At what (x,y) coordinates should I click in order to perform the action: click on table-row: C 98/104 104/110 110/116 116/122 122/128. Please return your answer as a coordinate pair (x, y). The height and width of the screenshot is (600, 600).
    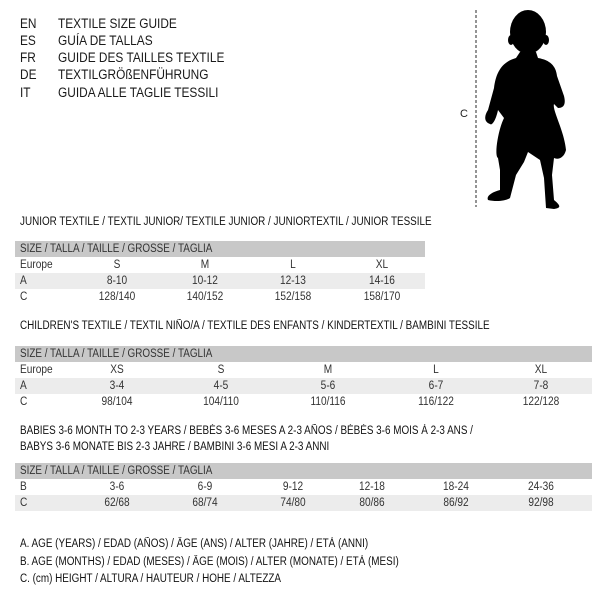
    Looking at the image, I should click on (303, 402).